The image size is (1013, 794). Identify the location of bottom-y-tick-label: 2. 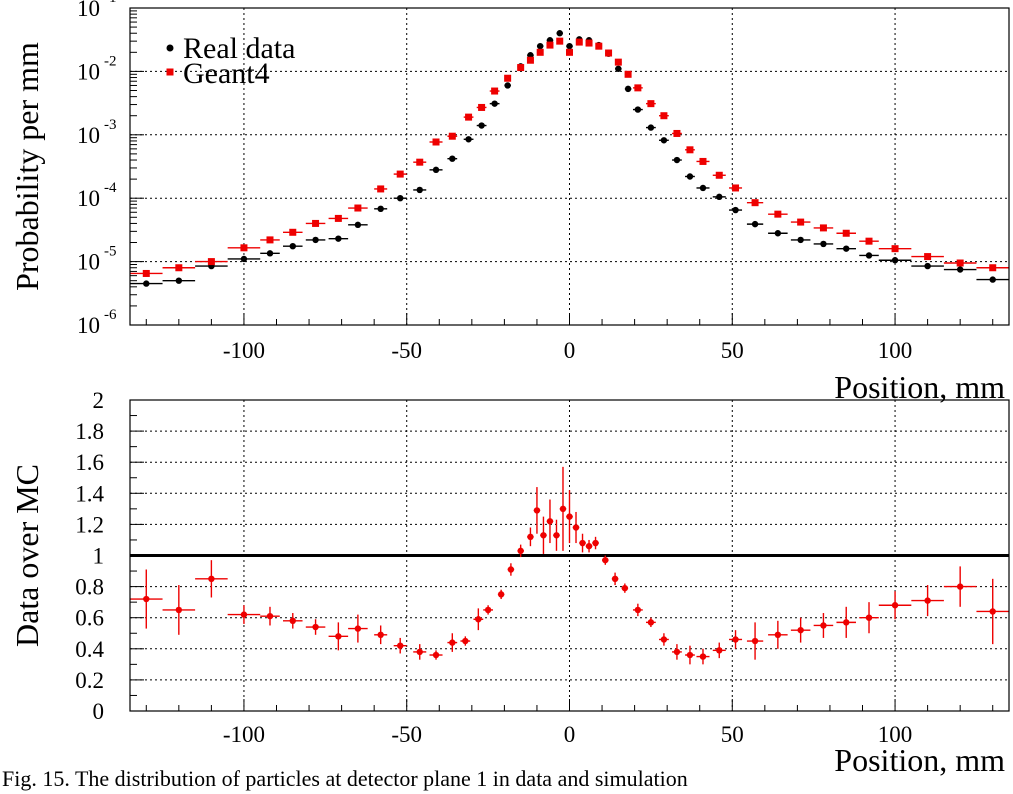
(99, 400).